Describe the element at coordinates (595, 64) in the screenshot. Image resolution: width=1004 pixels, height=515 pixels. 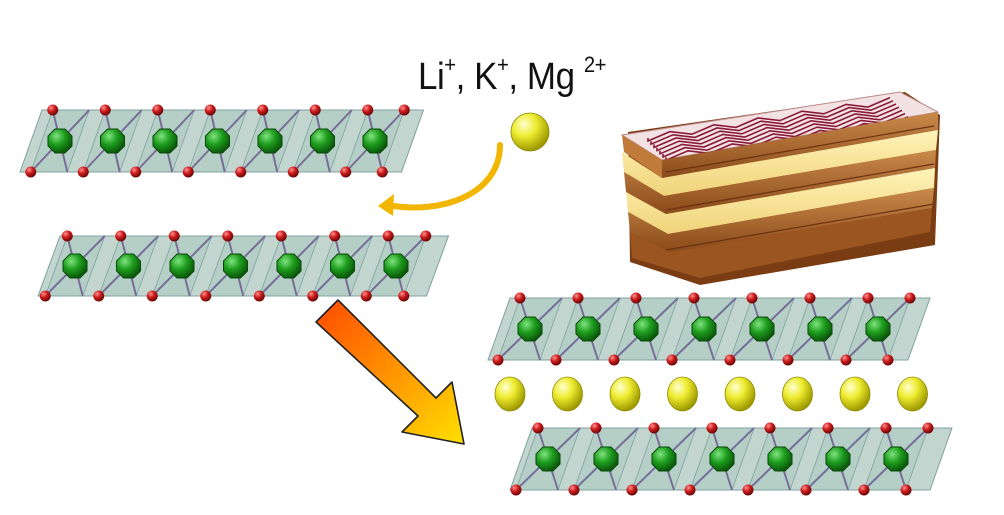
I see `mg-charge: 2+` at that location.